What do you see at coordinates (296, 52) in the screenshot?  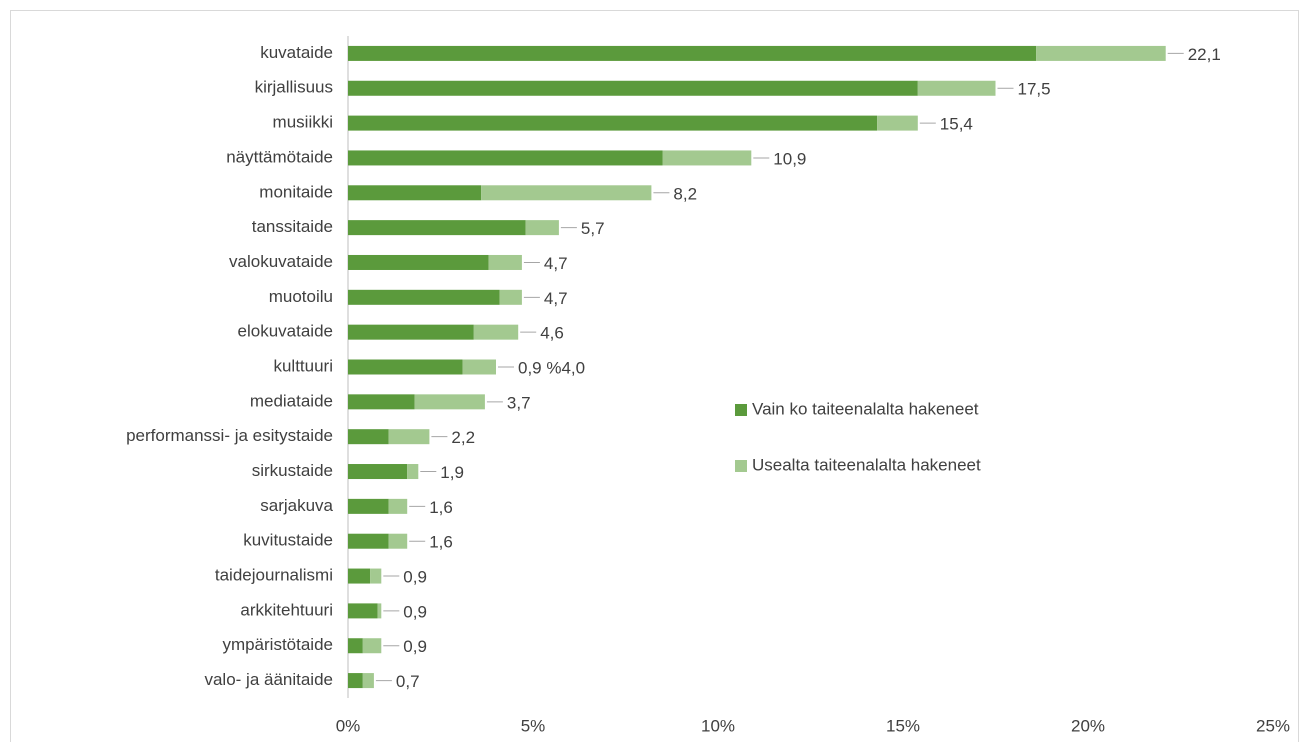 I see `y-tick-label: kuvataide` at bounding box center [296, 52].